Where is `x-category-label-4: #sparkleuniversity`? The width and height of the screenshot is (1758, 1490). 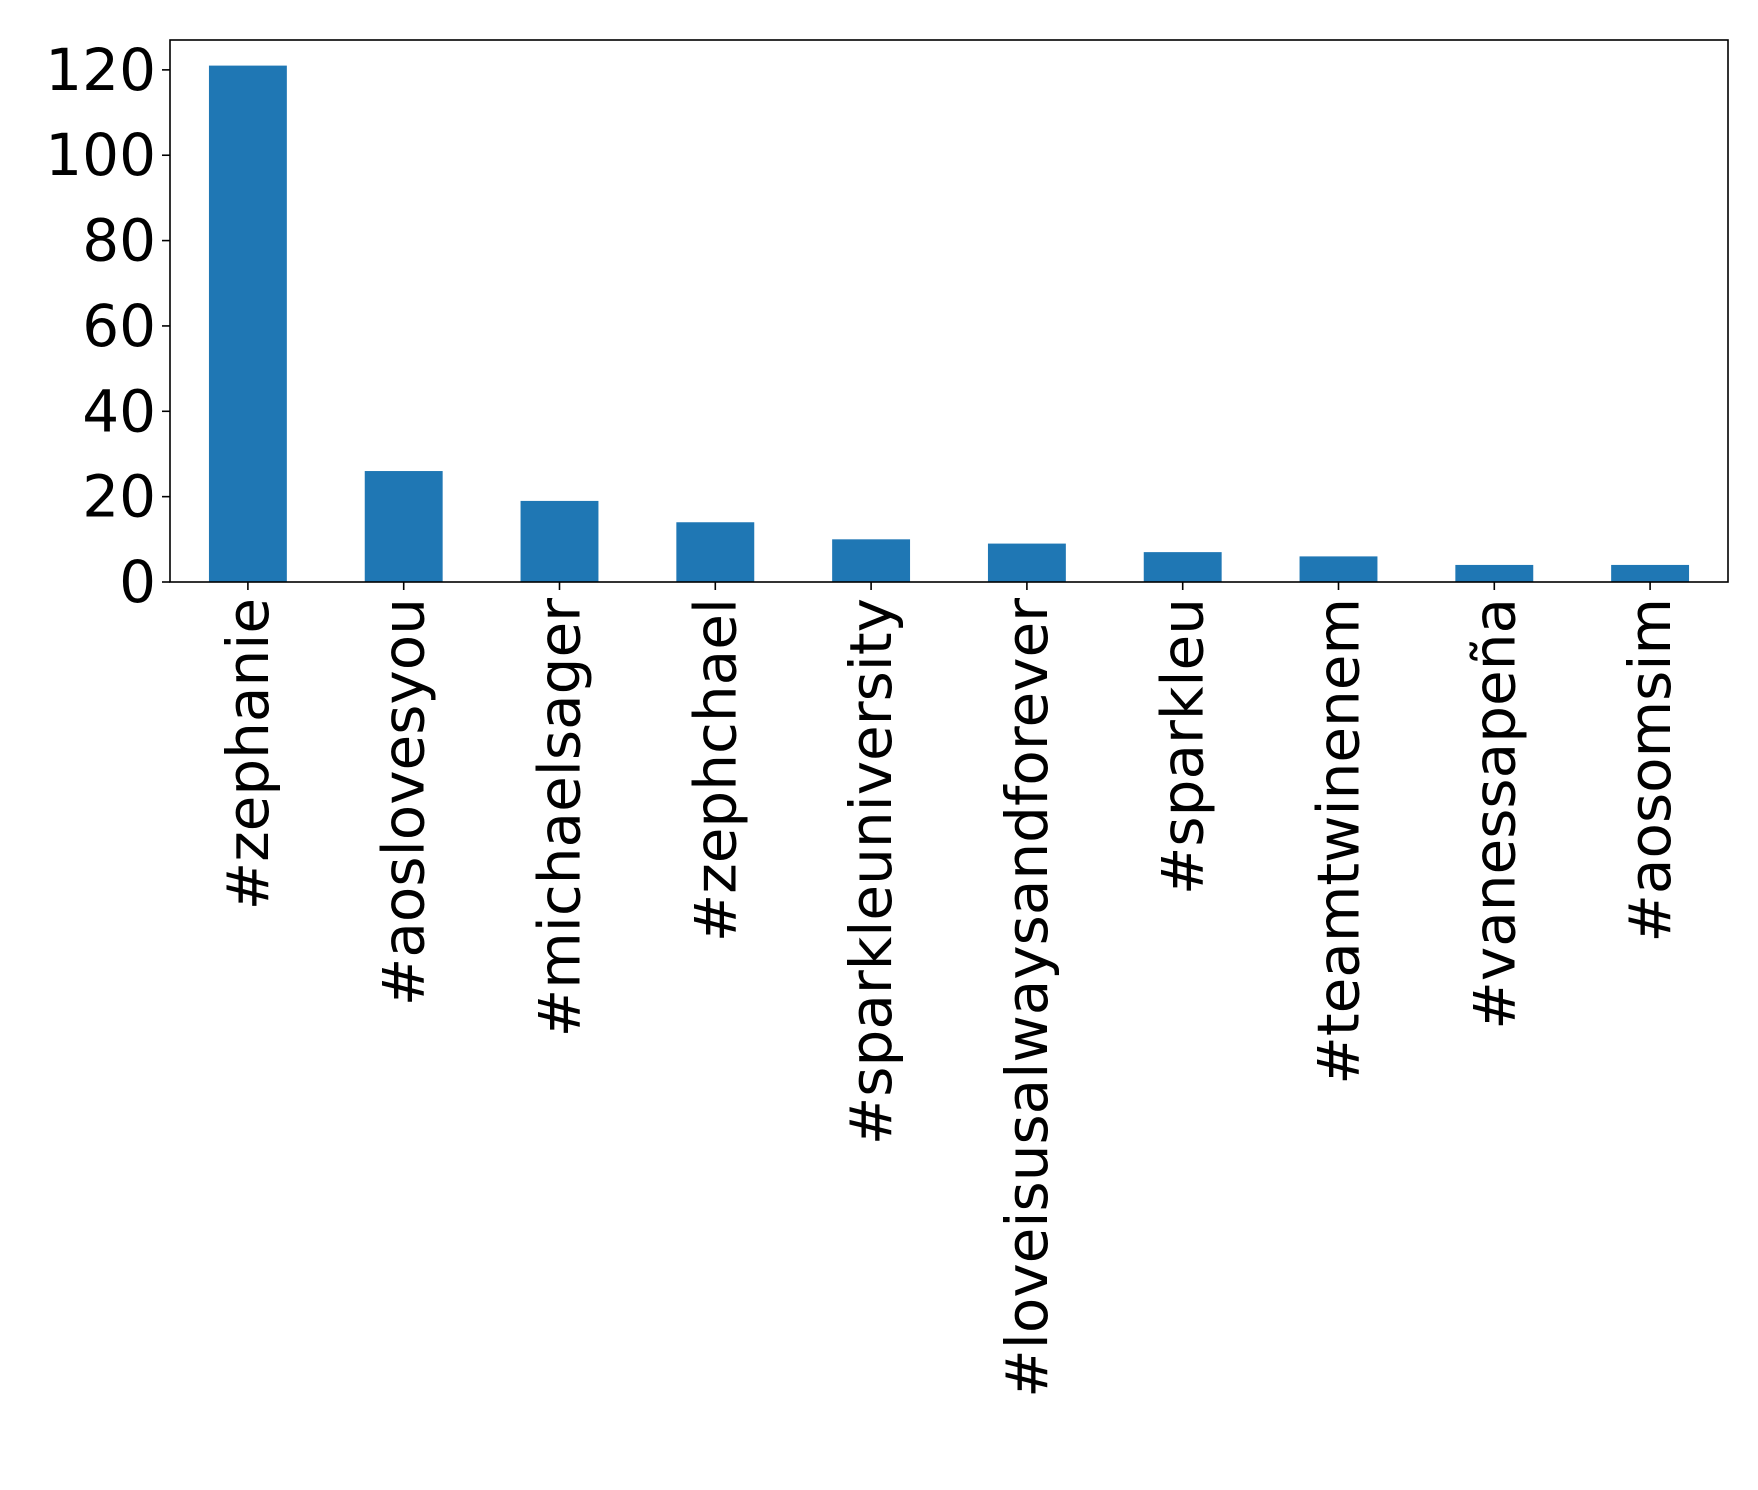 x-category-label-4: #sparkleuniversity is located at coordinates (871, 871).